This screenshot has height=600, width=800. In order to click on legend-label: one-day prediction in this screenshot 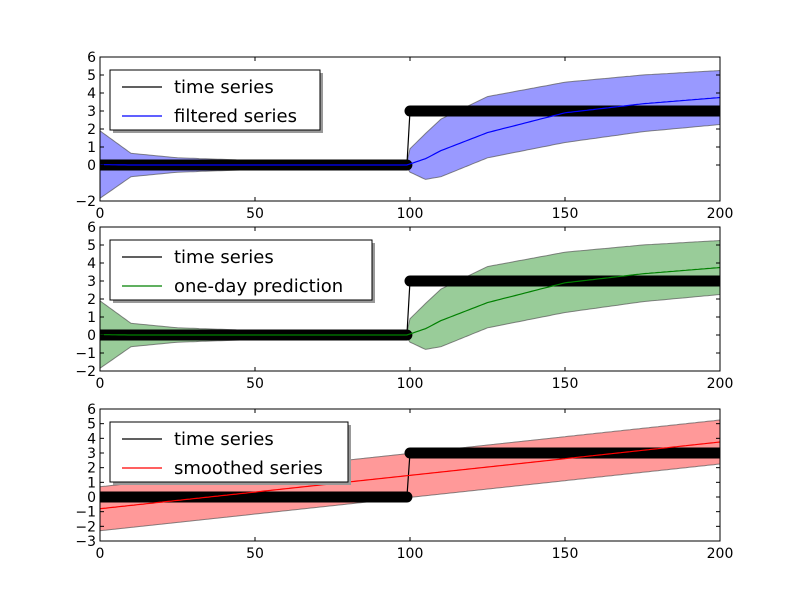, I will do `click(258, 286)`.